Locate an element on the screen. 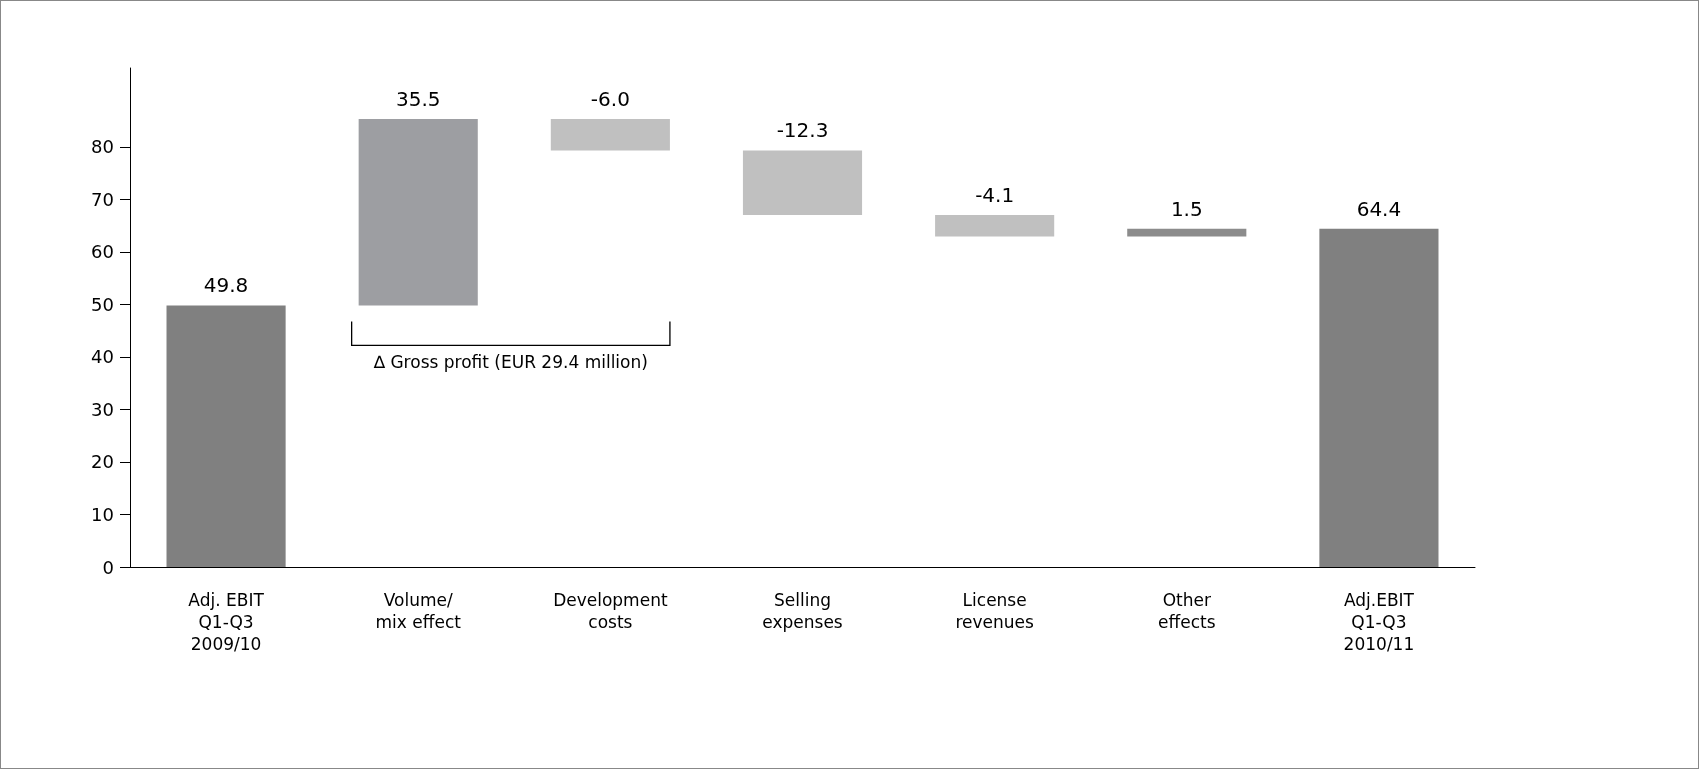  x-tick-label: Adj. EBIT Q1-Q3 2009/10 is located at coordinates (226, 622).